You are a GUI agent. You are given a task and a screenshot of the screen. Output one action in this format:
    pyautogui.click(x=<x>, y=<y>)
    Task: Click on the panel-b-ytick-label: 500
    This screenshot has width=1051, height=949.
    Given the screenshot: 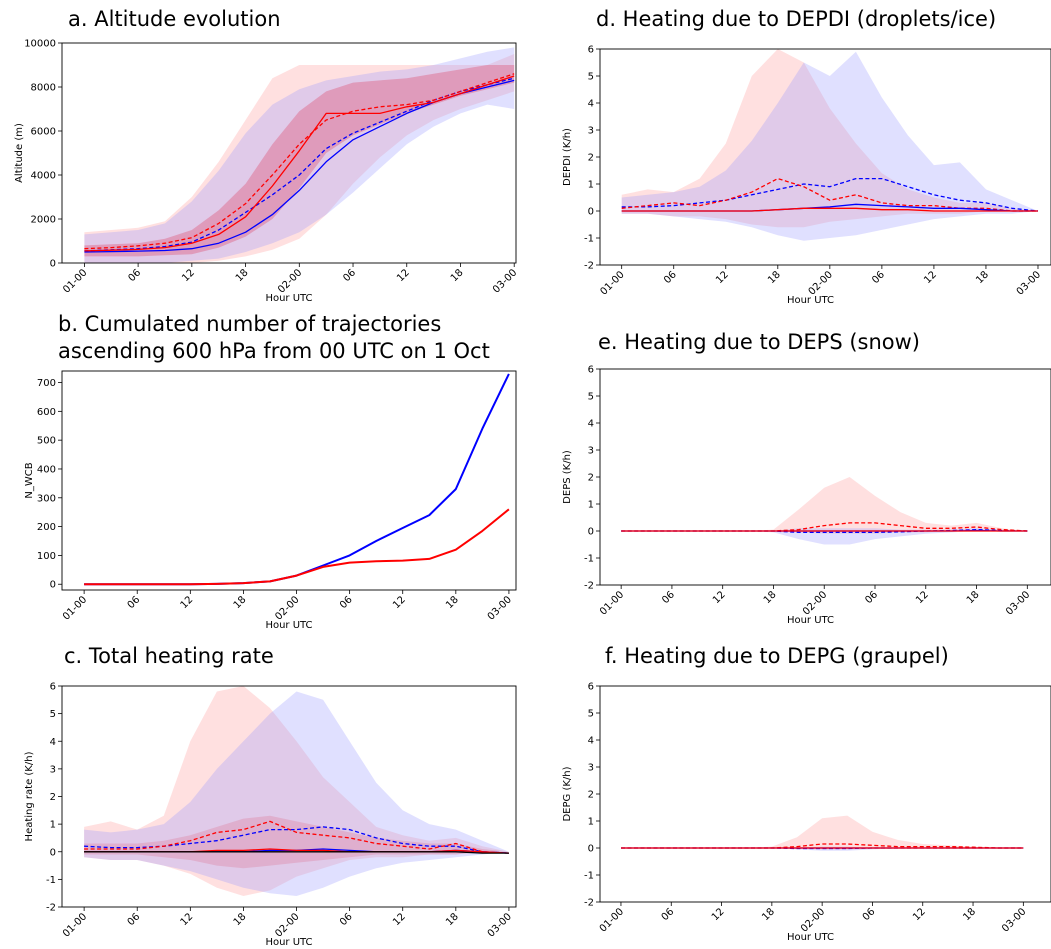 What is the action you would take?
    pyautogui.click(x=46, y=441)
    